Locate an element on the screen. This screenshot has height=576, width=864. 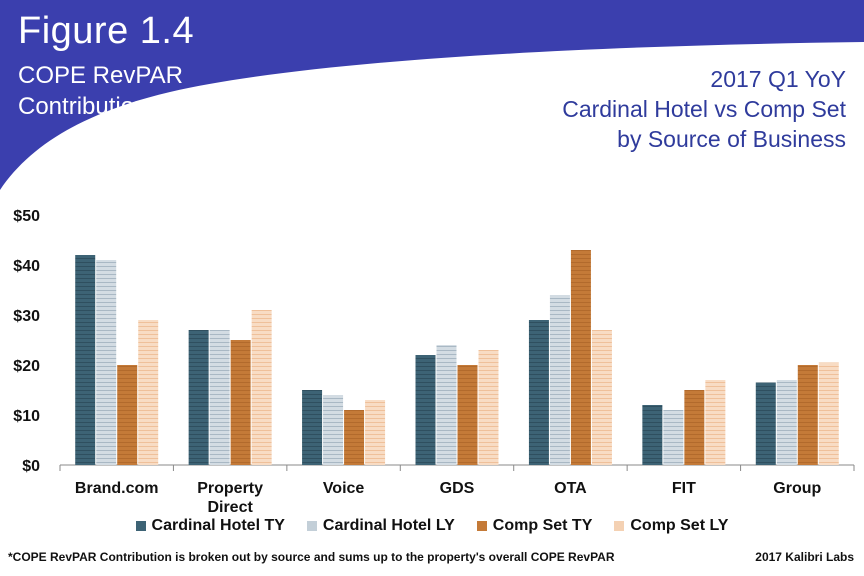
figure-subtitle-line-1: COPE RevPAR is located at coordinates (100, 75).